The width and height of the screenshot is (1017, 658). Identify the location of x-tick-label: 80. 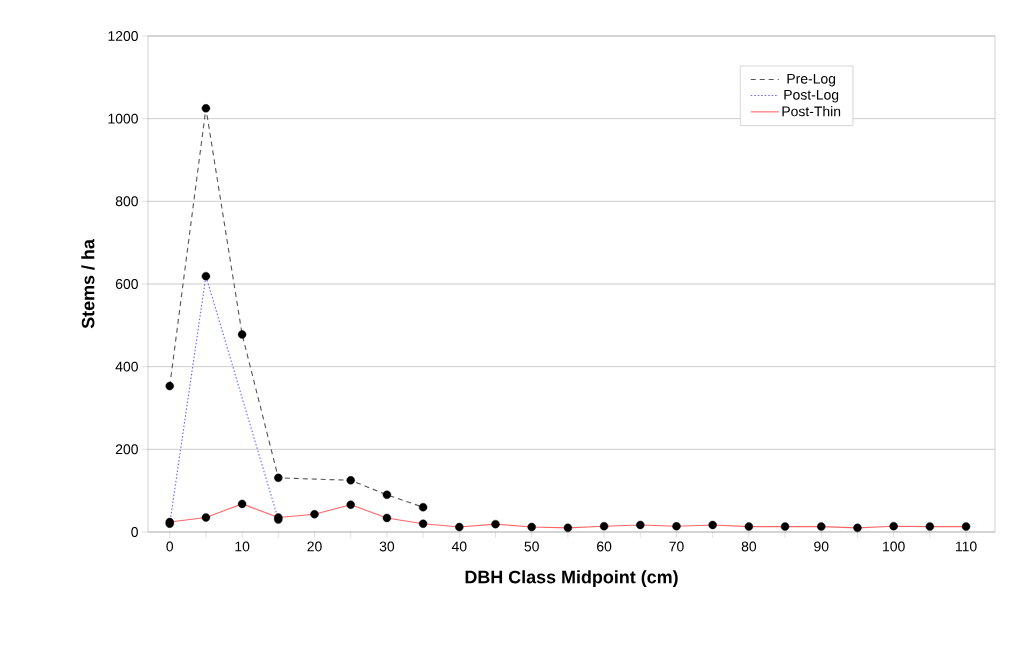
(749, 546).